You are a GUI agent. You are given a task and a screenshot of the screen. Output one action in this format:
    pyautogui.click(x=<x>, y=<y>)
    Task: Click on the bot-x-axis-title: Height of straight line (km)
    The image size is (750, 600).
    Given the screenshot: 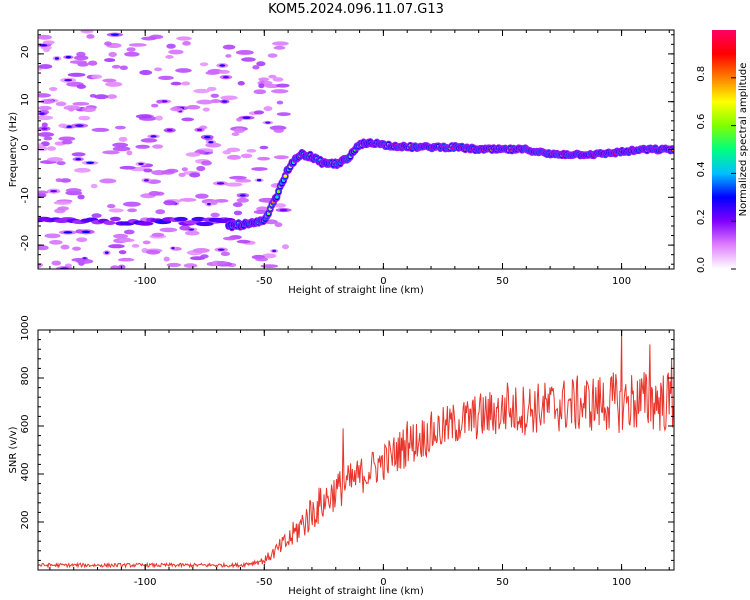 What is the action you would take?
    pyautogui.click(x=356, y=591)
    